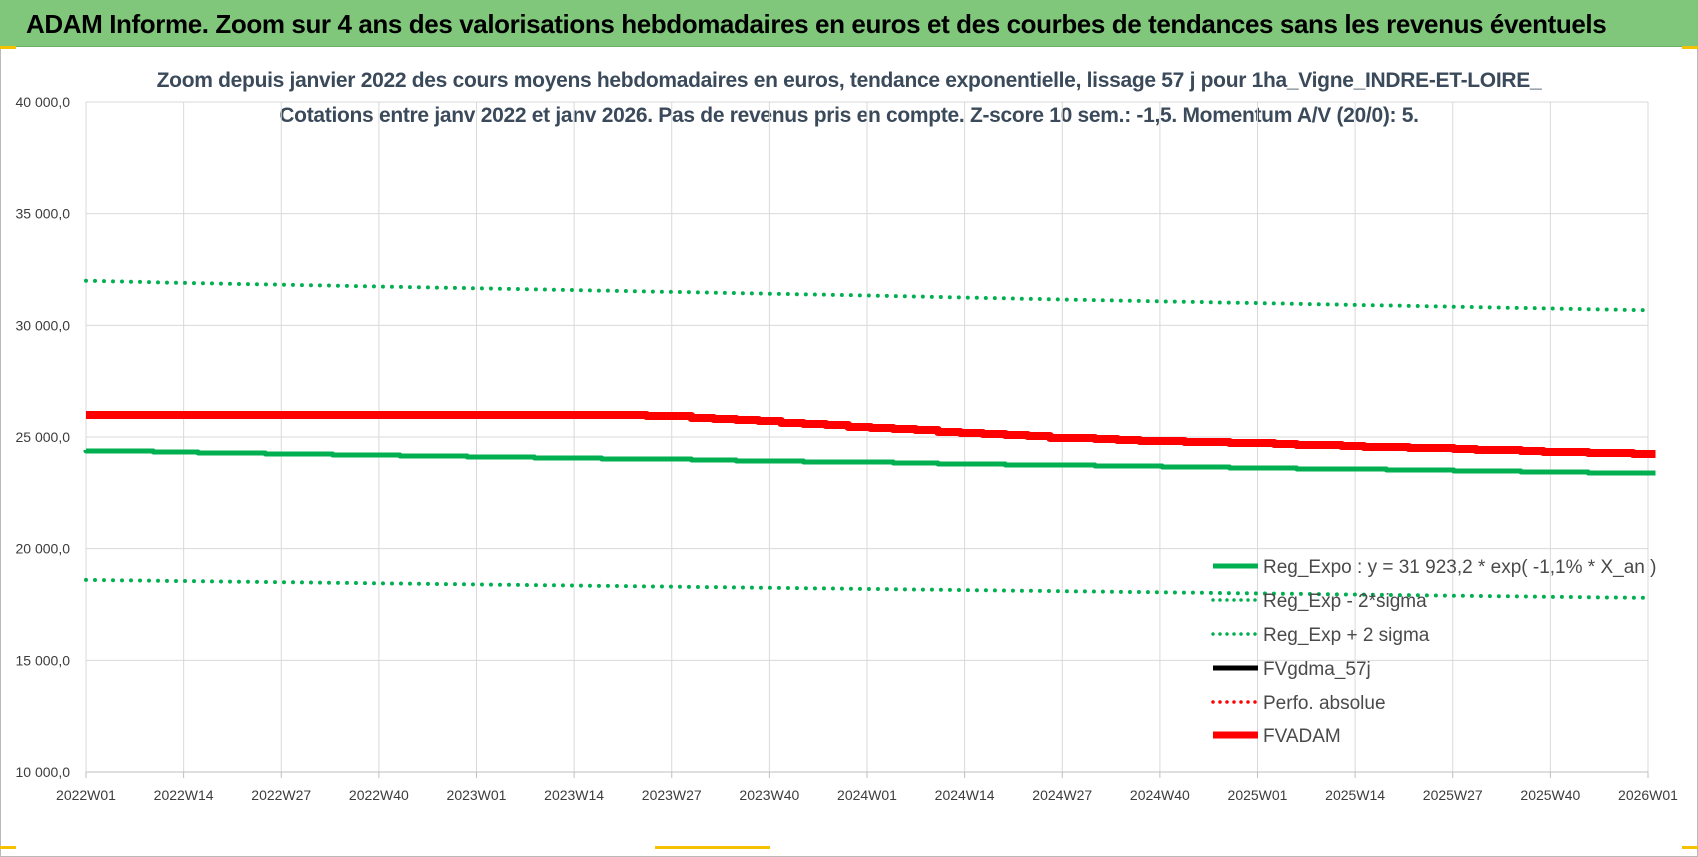 This screenshot has height=857, width=1698. Describe the element at coordinates (43, 660) in the screenshot. I see `y-tick-label: 15 000,0` at that location.